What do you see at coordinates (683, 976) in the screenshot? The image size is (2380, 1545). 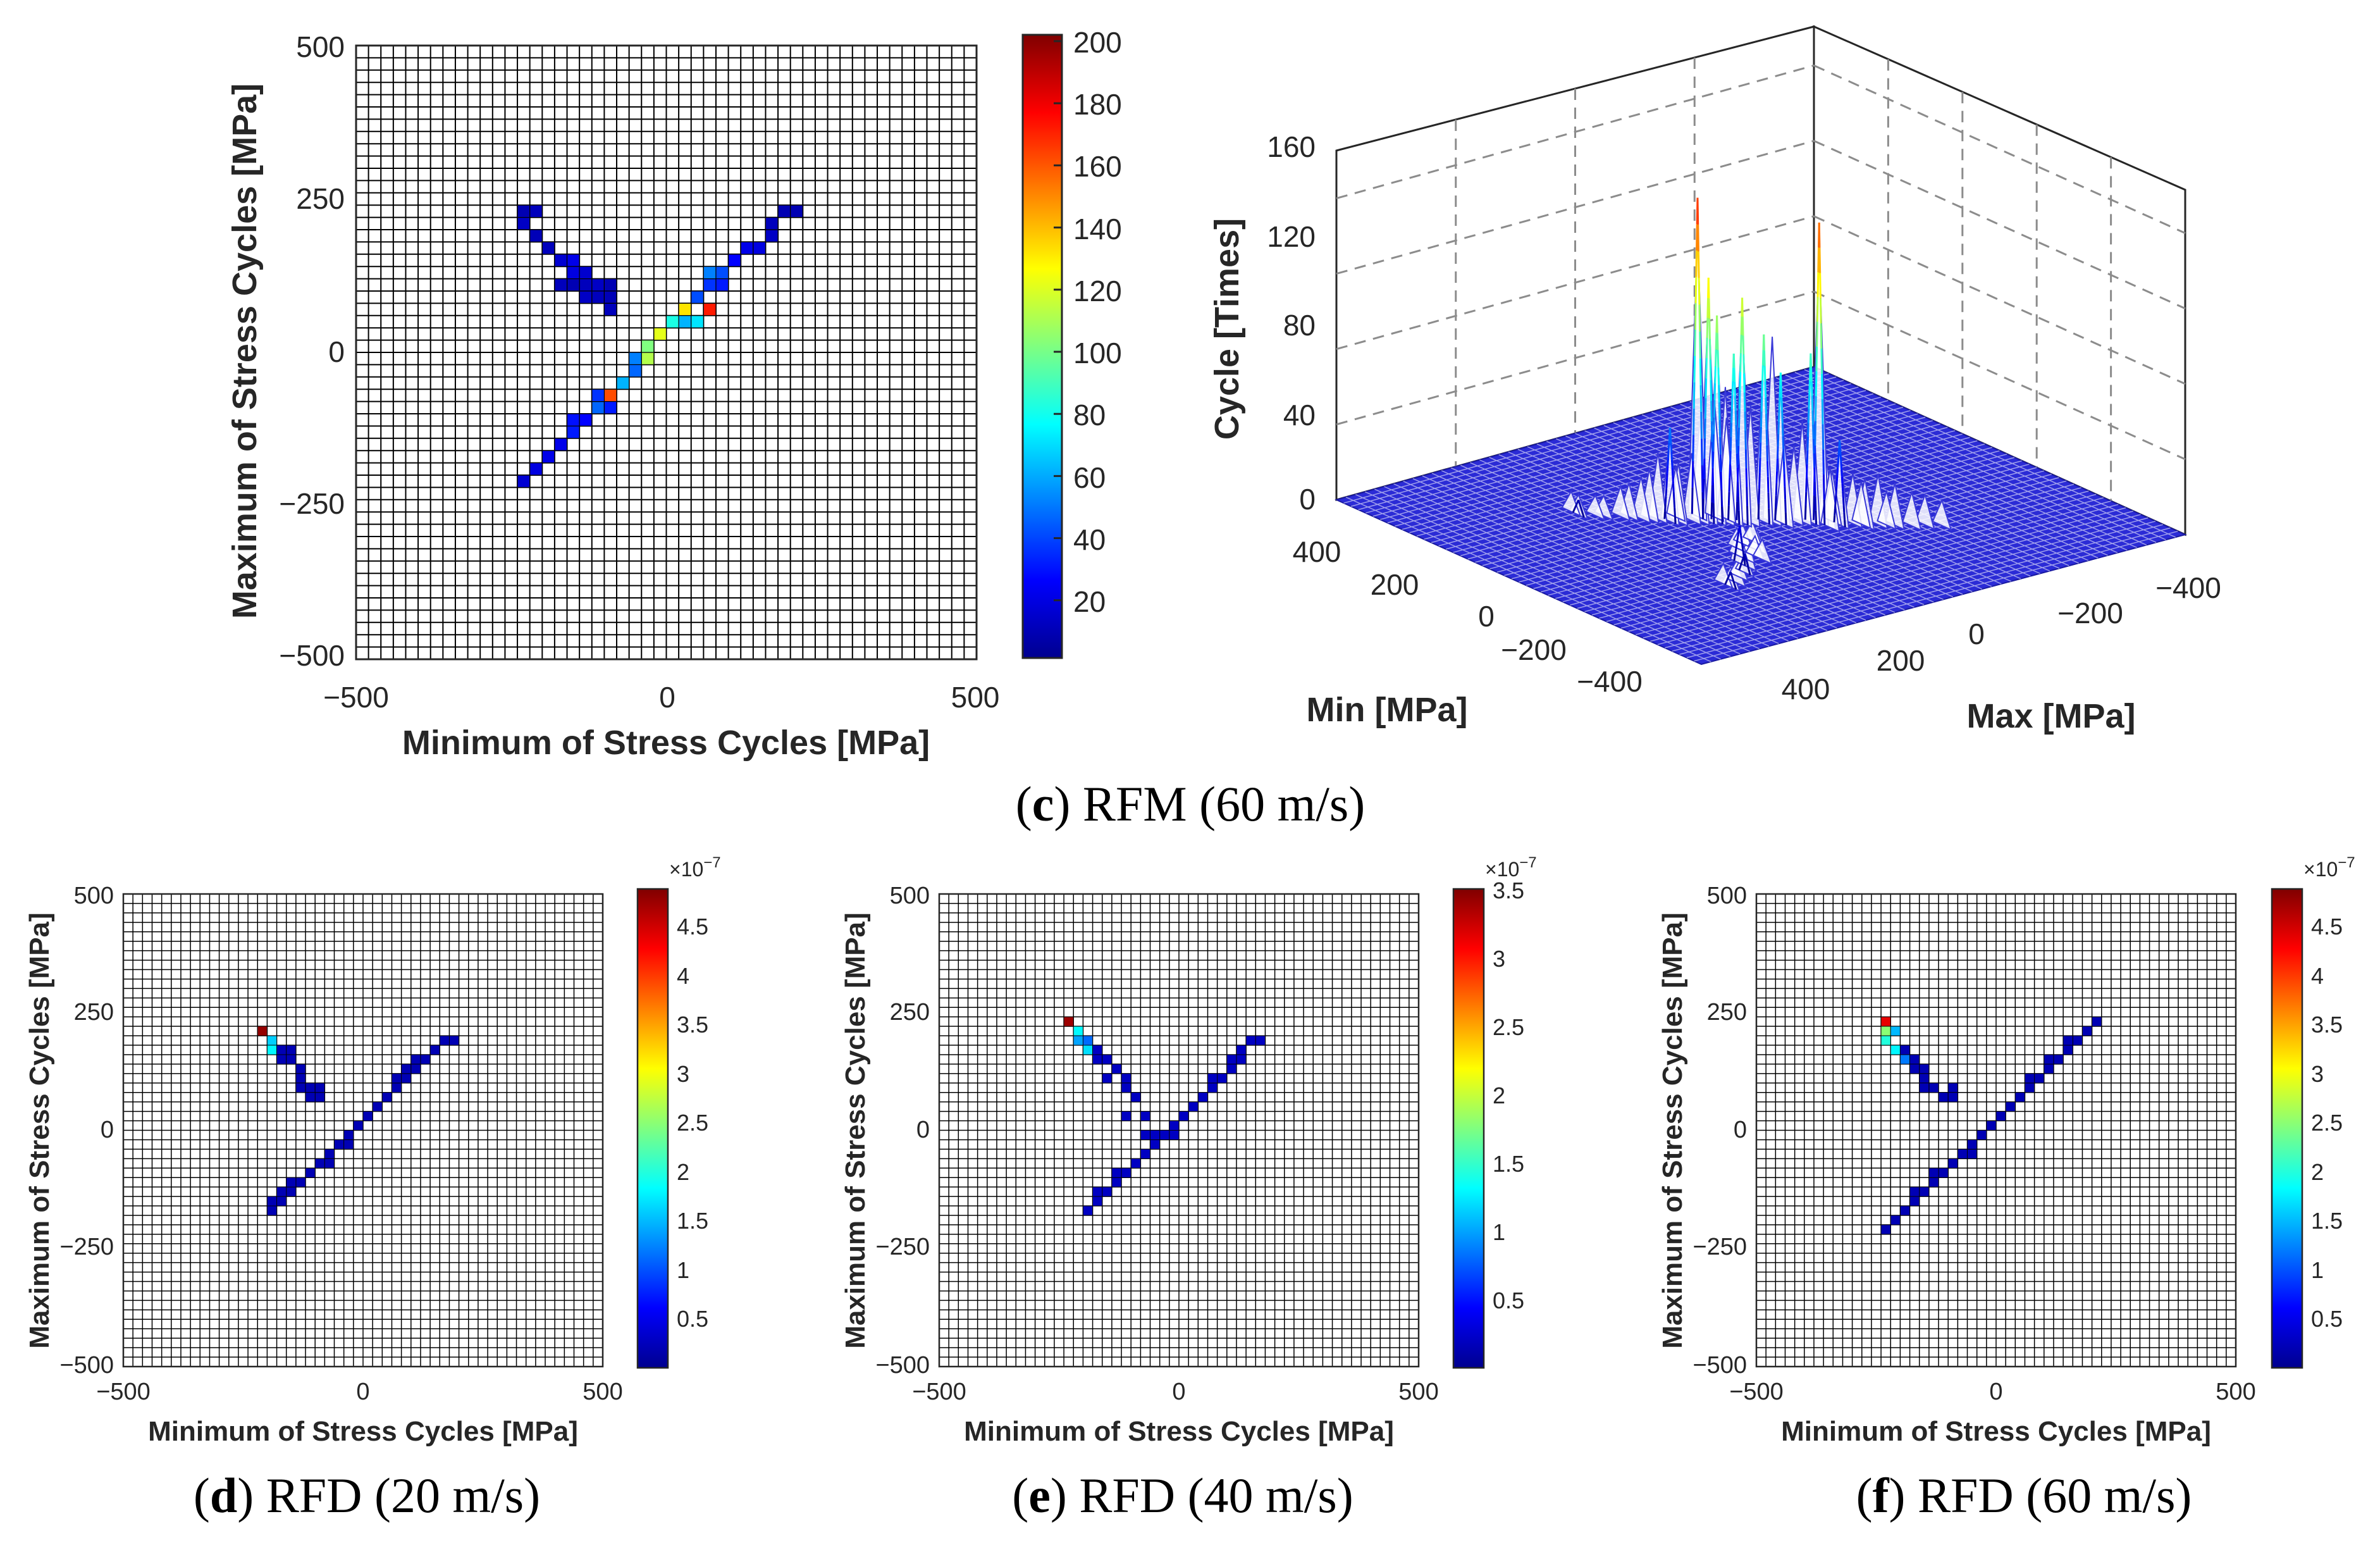 I see `cbar-d-t1: 4` at bounding box center [683, 976].